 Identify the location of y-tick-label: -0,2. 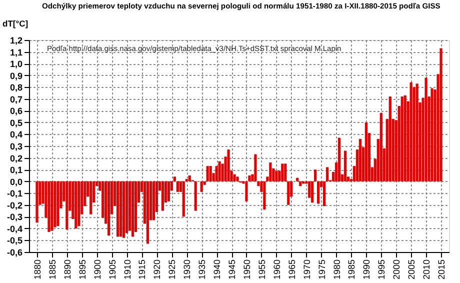
(14, 205).